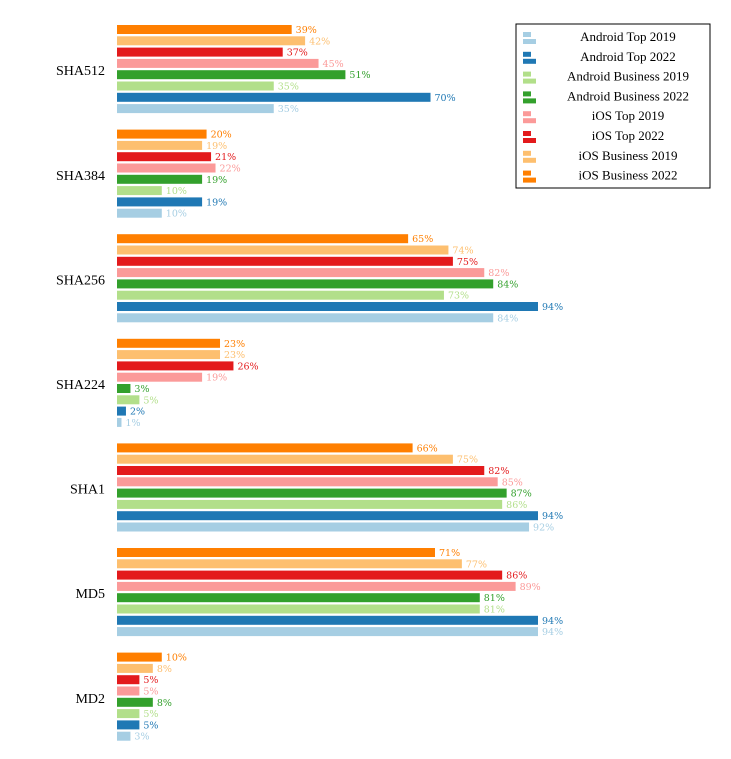 The width and height of the screenshot is (731, 759). What do you see at coordinates (449, 553) in the screenshot?
I see `value-label-md5-ios-business-2022: 71%` at bounding box center [449, 553].